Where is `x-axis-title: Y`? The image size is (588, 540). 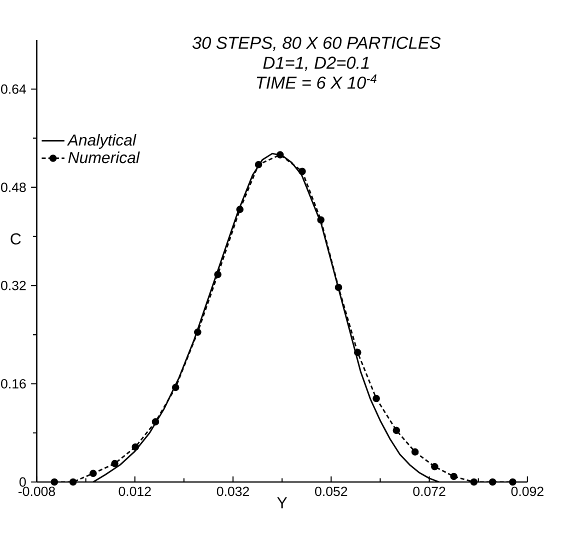
x-axis-title: Y is located at coordinates (282, 502).